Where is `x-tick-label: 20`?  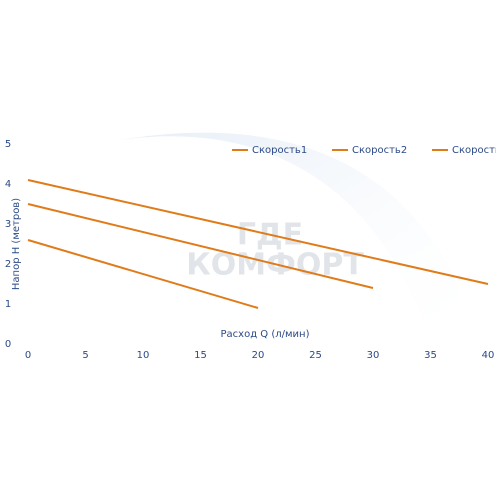 x-tick-label: 20 is located at coordinates (258, 355).